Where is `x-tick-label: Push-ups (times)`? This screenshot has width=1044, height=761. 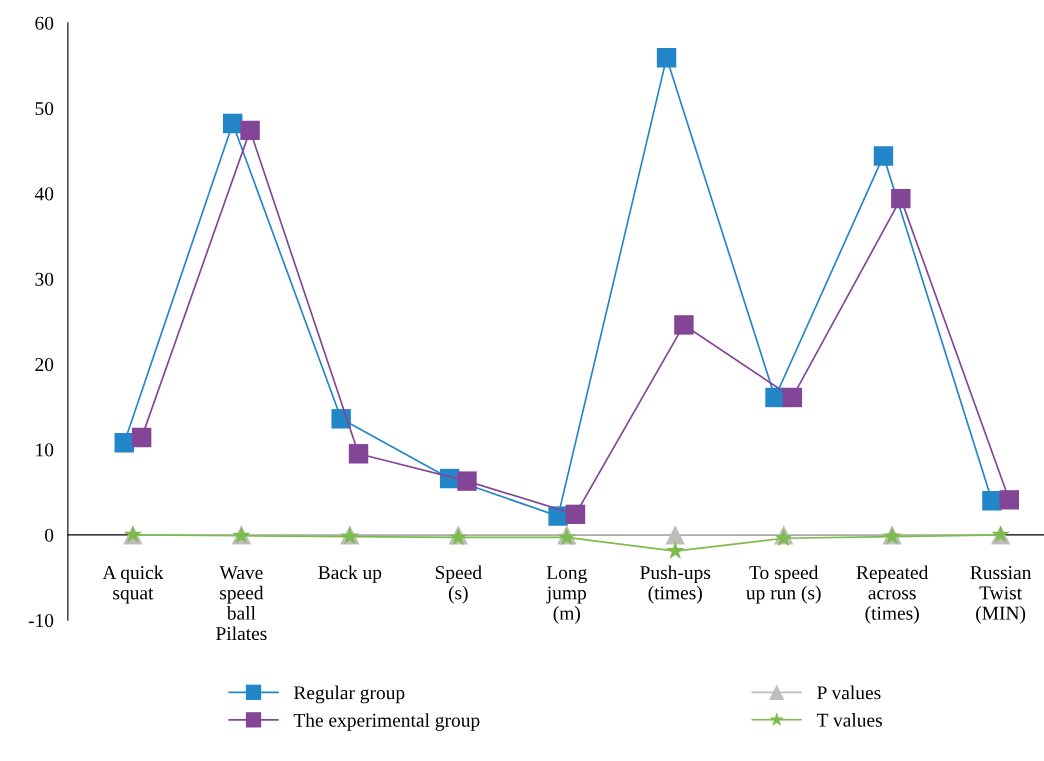
x-tick-label: Push-ups (times) is located at coordinates (675, 584).